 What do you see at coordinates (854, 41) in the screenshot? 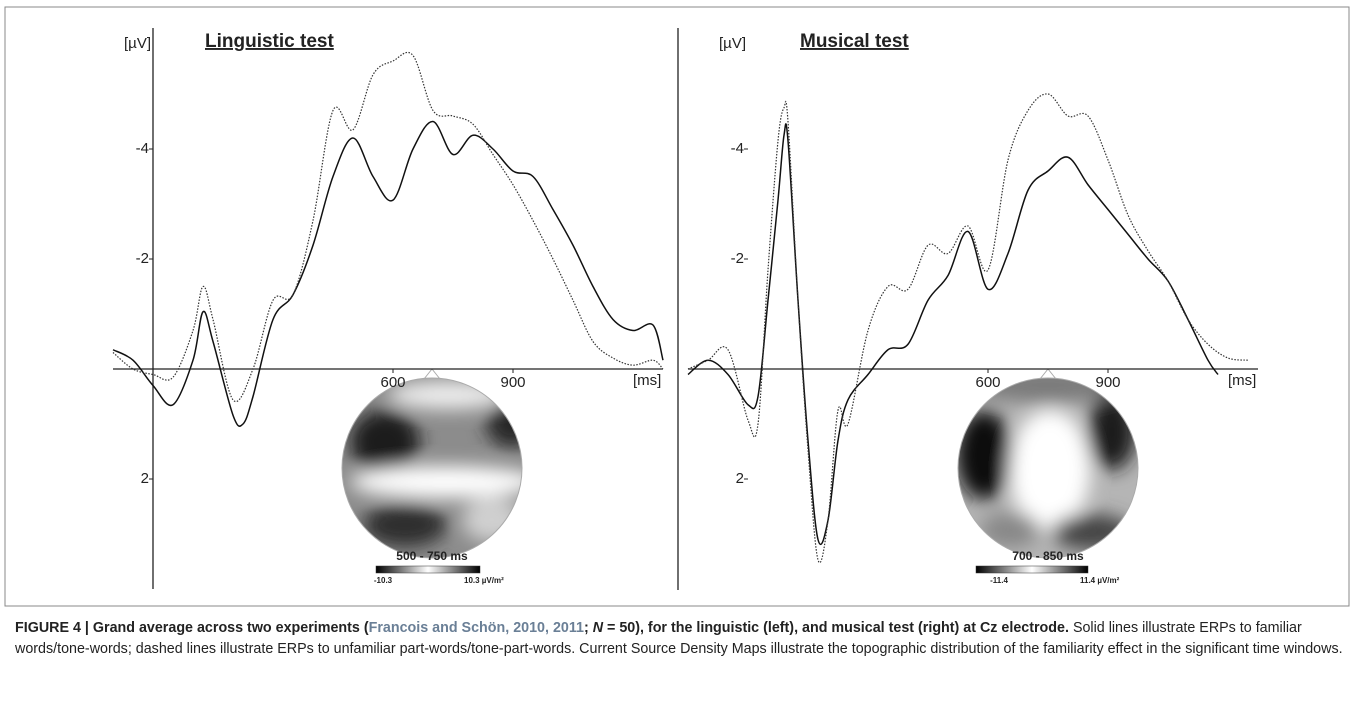
I see `panel-title: Musical test` at bounding box center [854, 41].